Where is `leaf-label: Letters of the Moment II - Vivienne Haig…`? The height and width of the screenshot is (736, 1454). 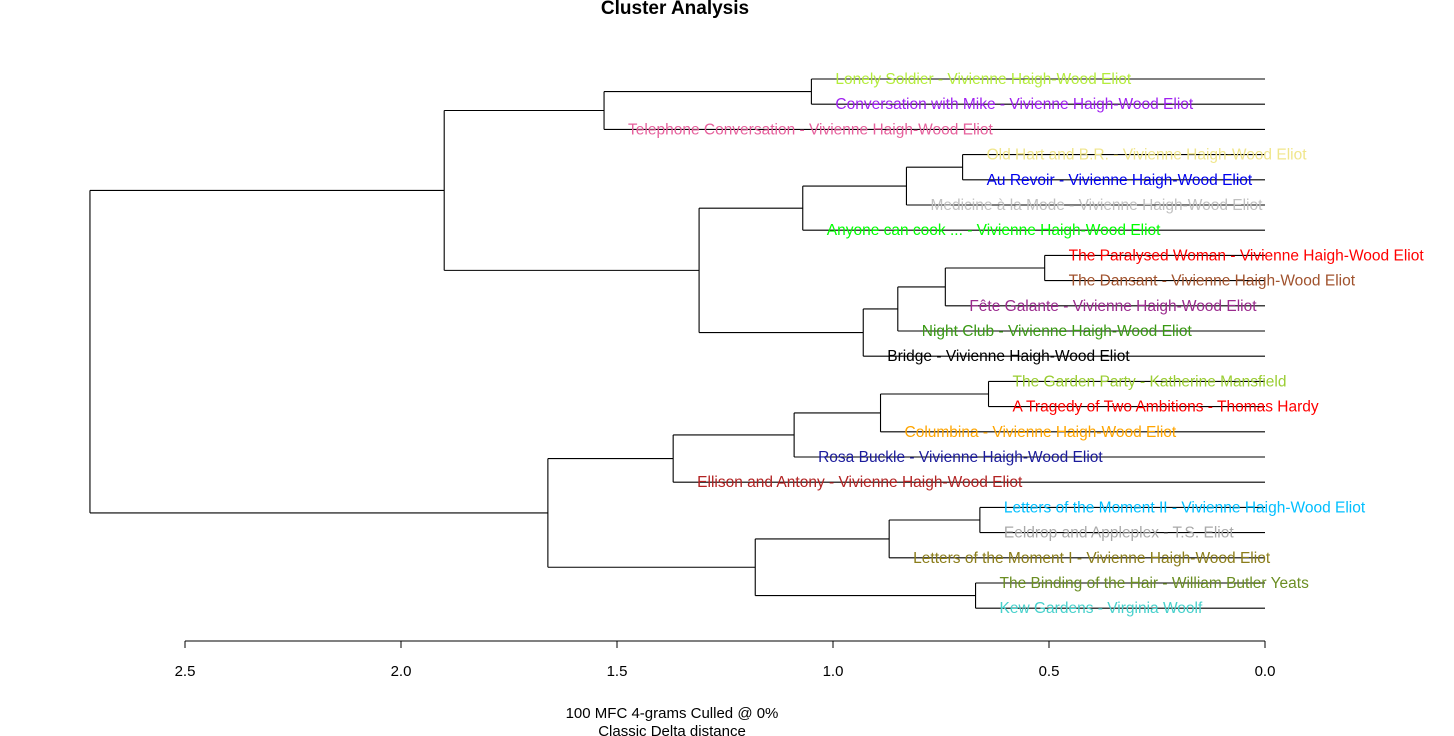
leaf-label: Letters of the Moment II - Vivienne Haig… is located at coordinates (1185, 507).